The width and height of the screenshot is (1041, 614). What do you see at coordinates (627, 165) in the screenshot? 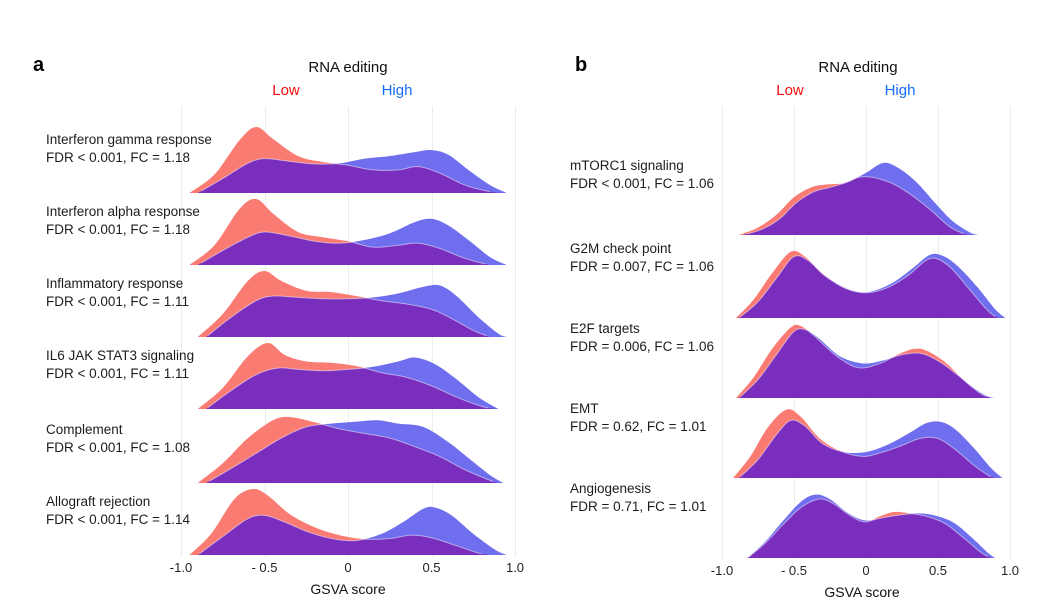
I see `pathway-name: mTORC1 signaling` at bounding box center [627, 165].